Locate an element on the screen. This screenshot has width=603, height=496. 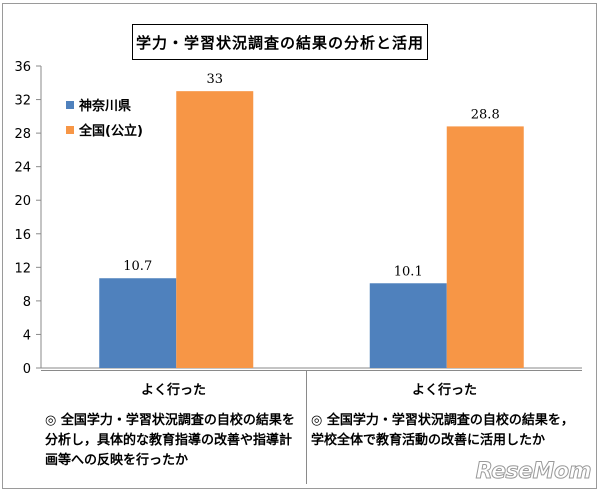
y-tick-label: 32 is located at coordinates (22, 101).